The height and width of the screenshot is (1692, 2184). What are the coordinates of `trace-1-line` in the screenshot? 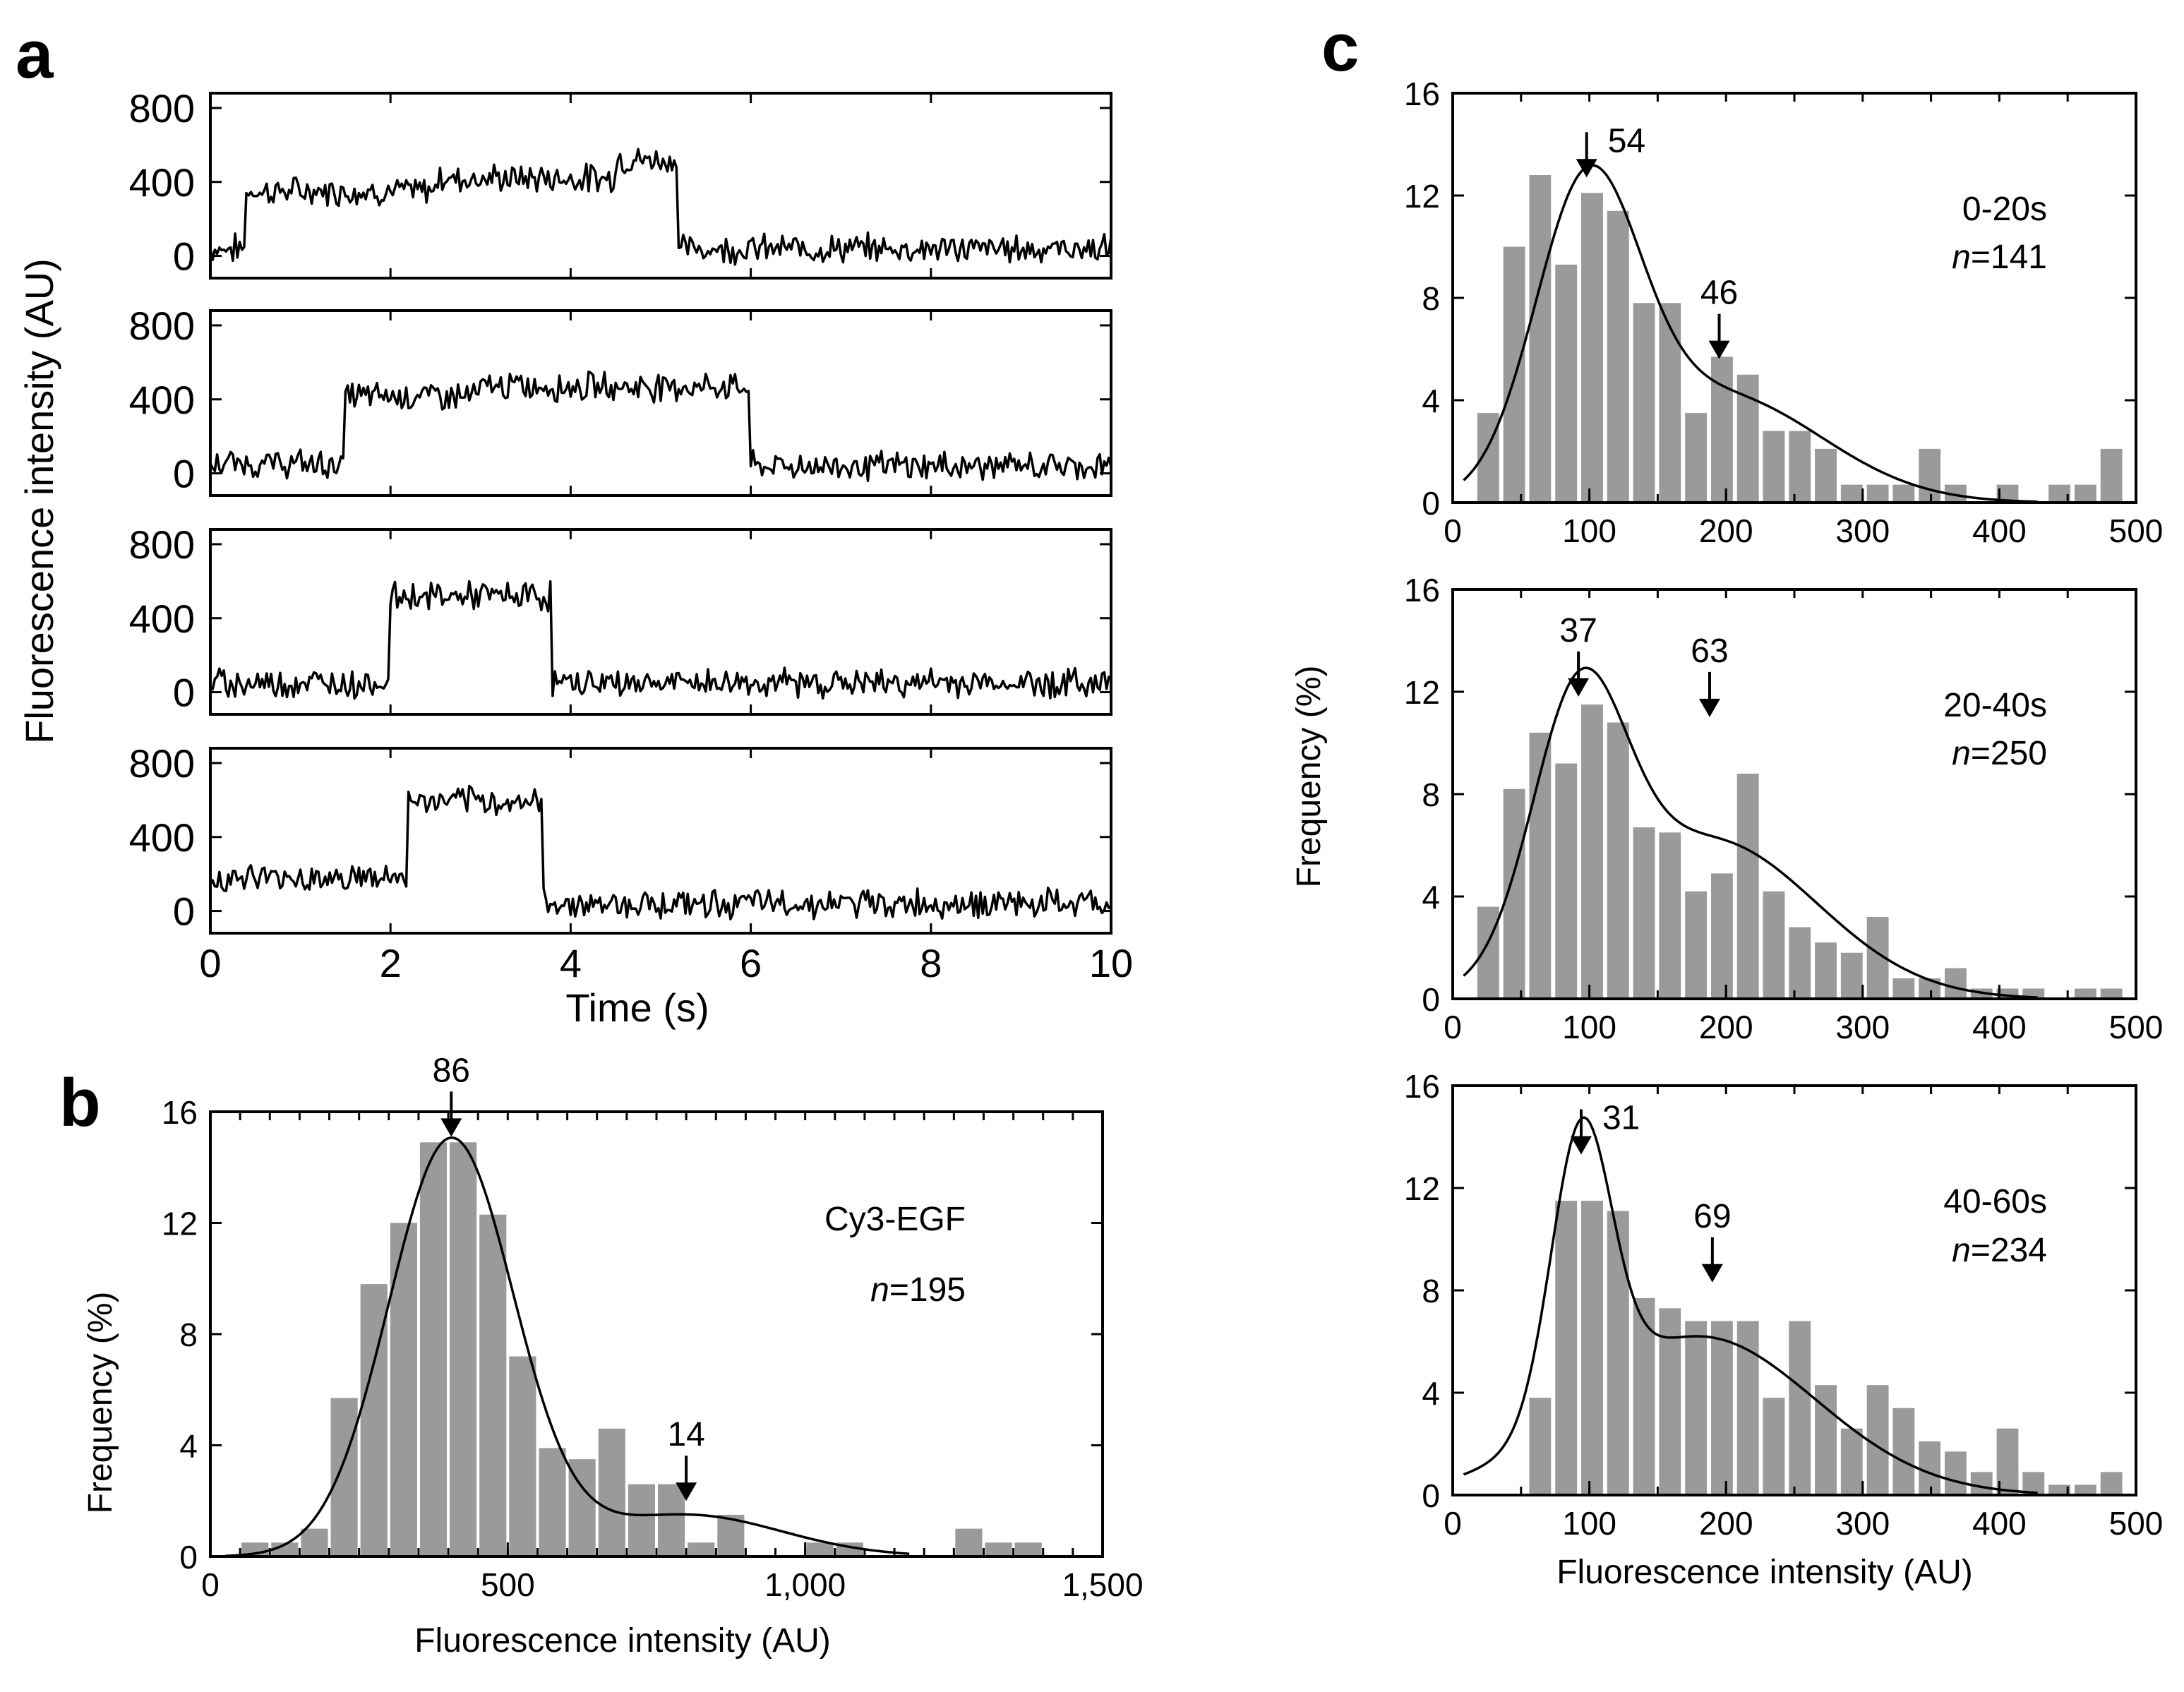 It's located at (661, 207).